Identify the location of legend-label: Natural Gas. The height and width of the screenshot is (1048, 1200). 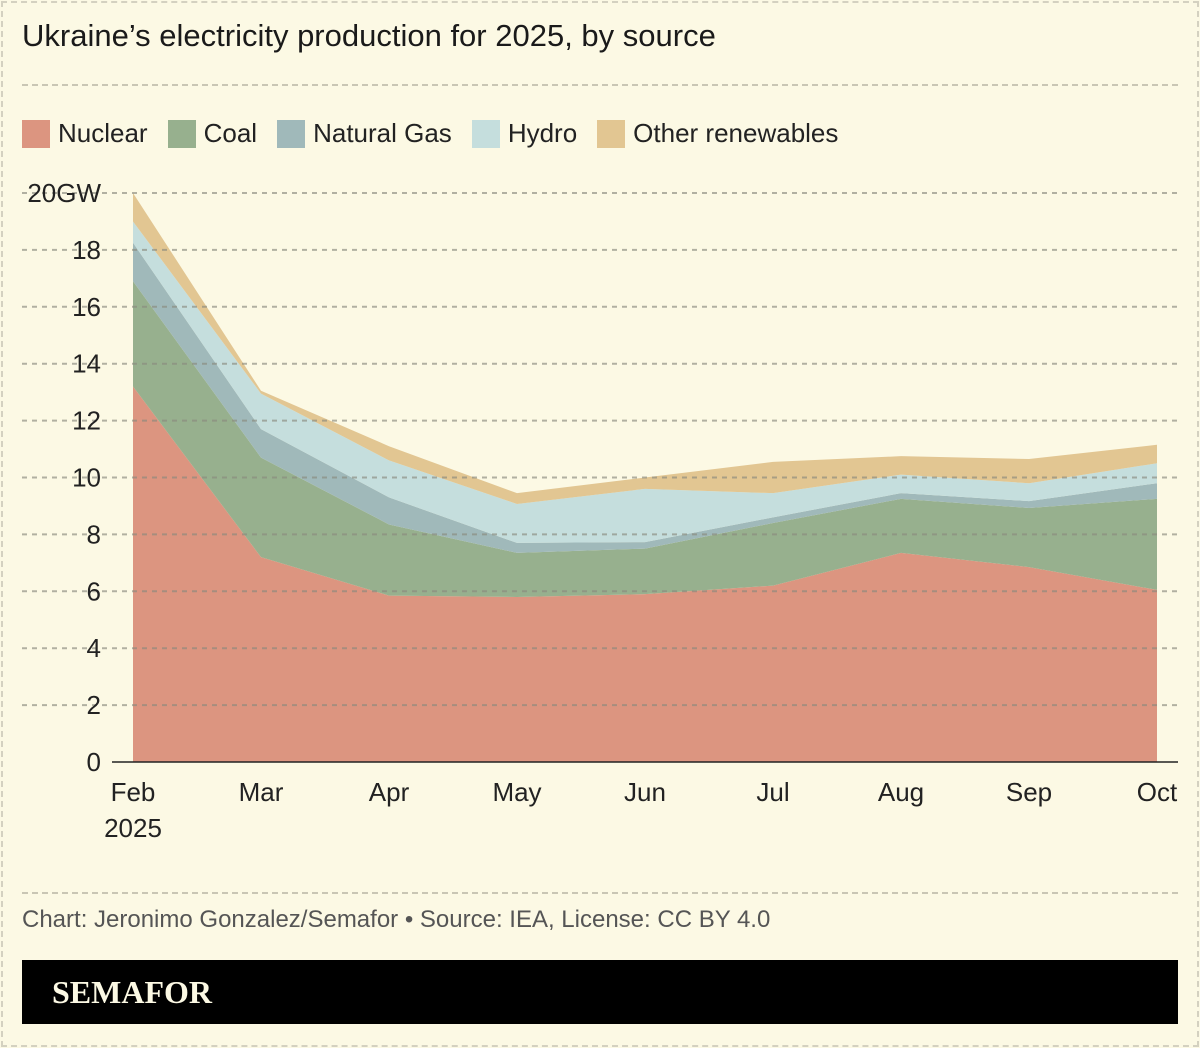
(382, 133).